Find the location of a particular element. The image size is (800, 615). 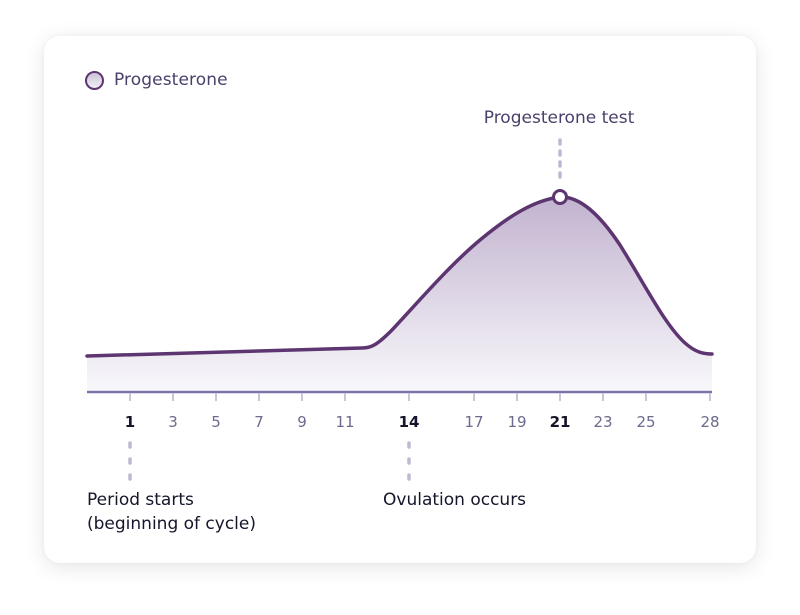

legend-label: Progesterone is located at coordinates (171, 80).